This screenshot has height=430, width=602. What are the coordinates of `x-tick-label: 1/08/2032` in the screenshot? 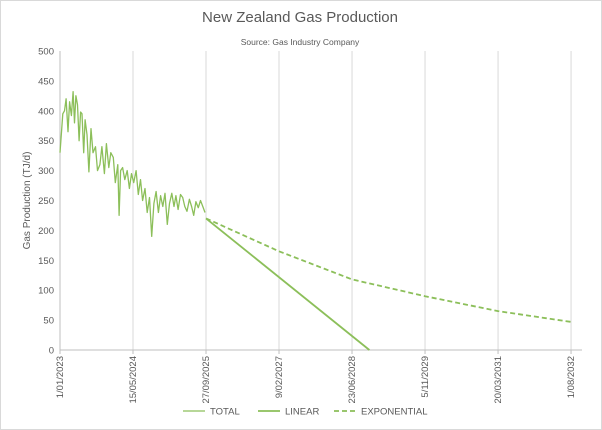 It's located at (571, 377).